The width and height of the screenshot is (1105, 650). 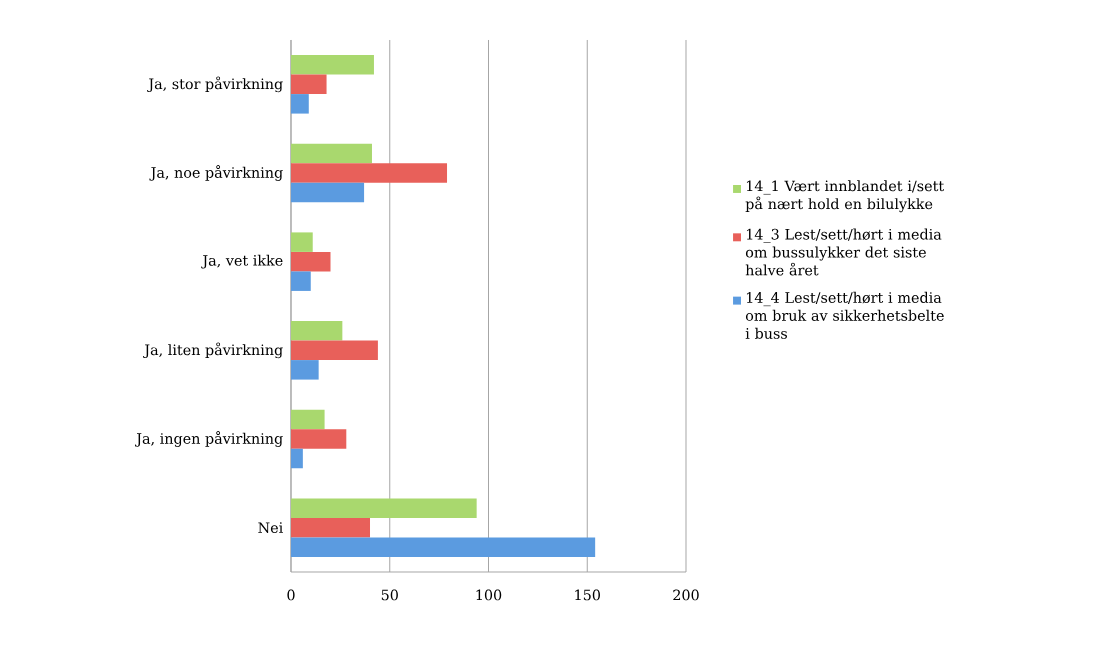 What do you see at coordinates (216, 173) in the screenshot?
I see `y-tick-label: Ja, noe påvirkning` at bounding box center [216, 173].